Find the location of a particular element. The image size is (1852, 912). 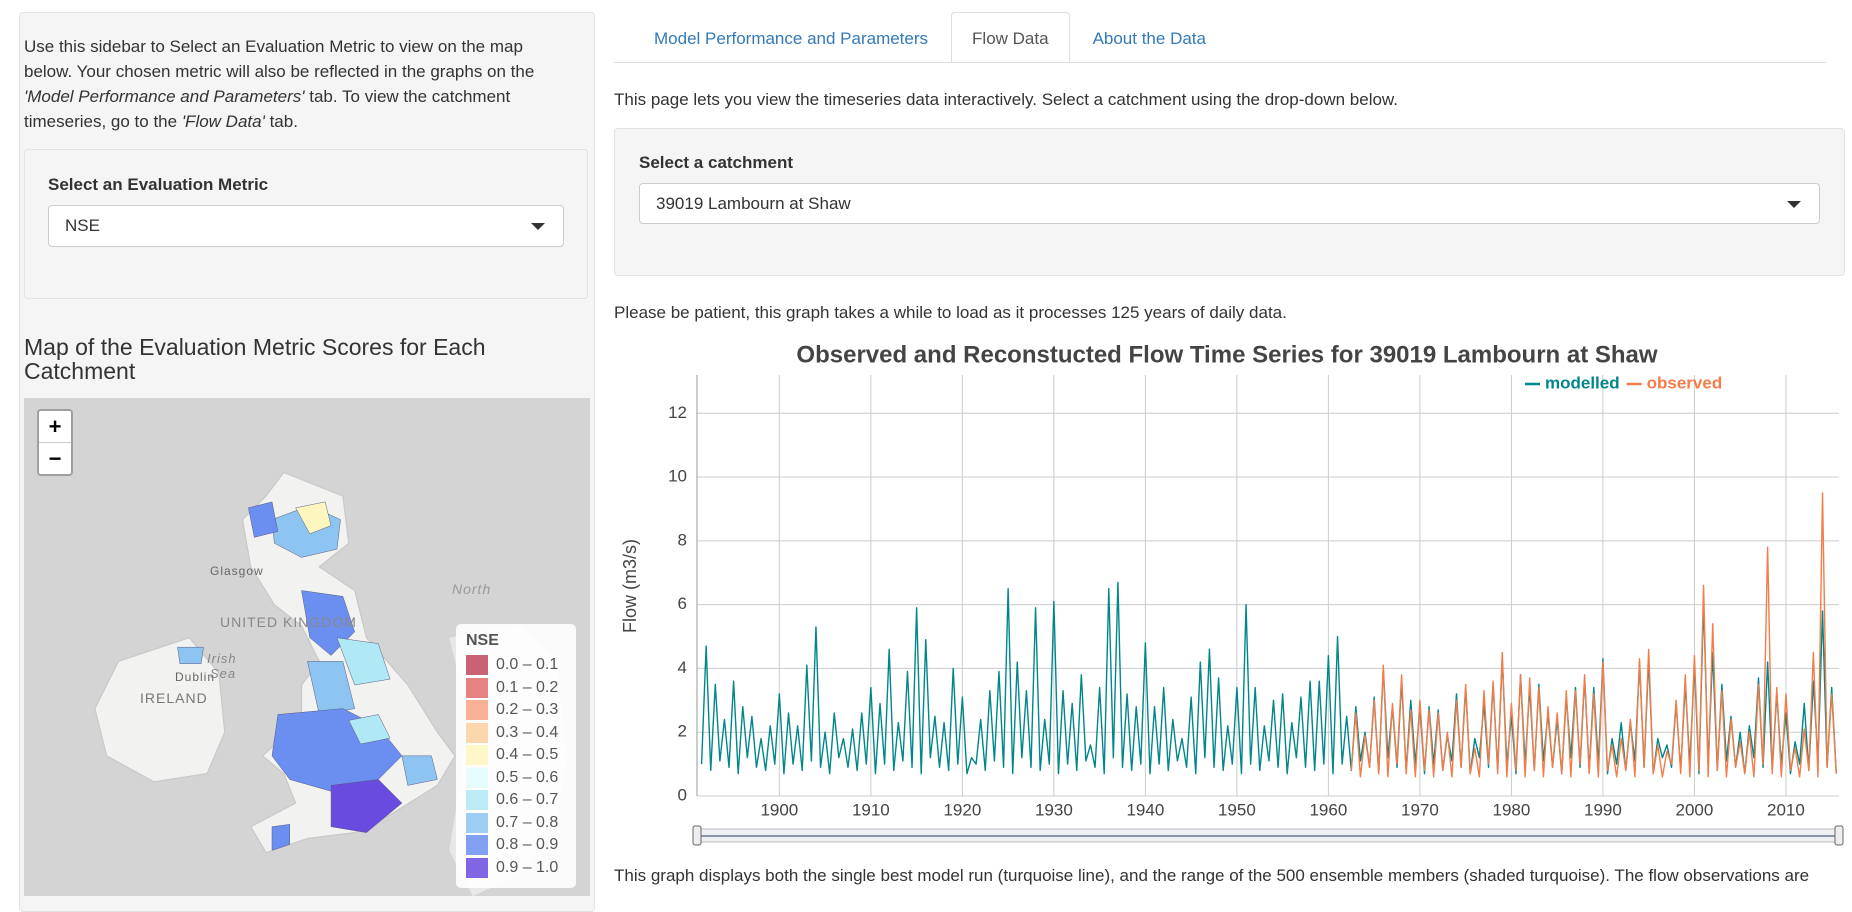

legend-row: 0.3 – 0.4 is located at coordinates (516, 733).